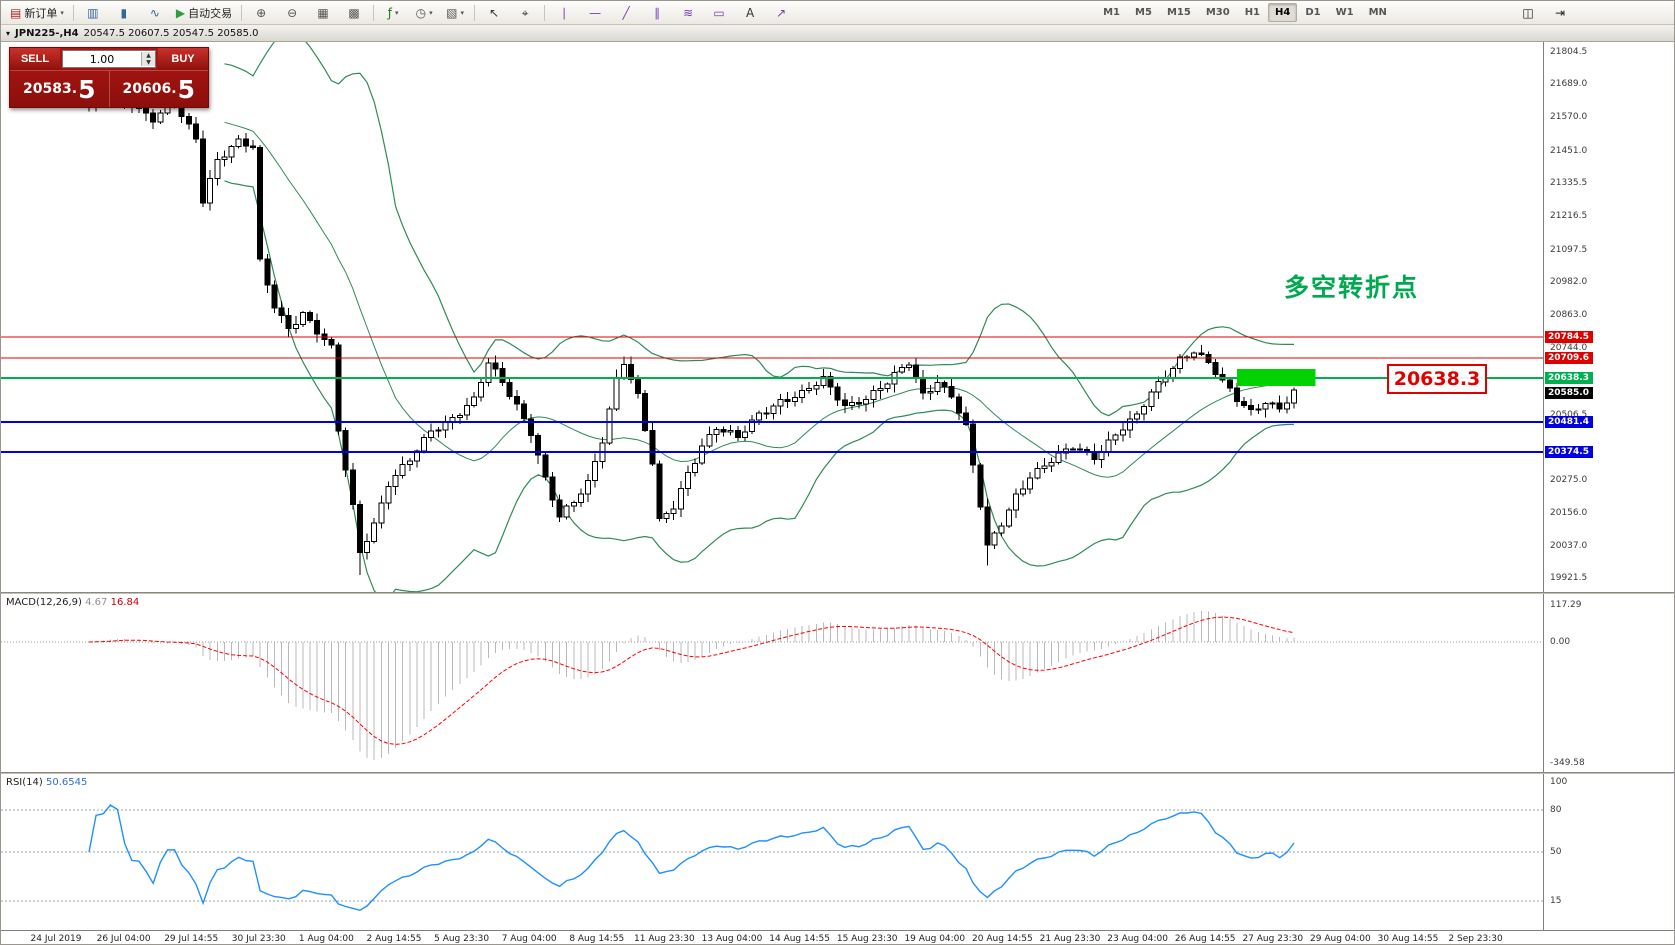 The image size is (1675, 945). Describe the element at coordinates (389, 12) in the screenshot. I see `indicators-button-icon: ƒ` at that location.